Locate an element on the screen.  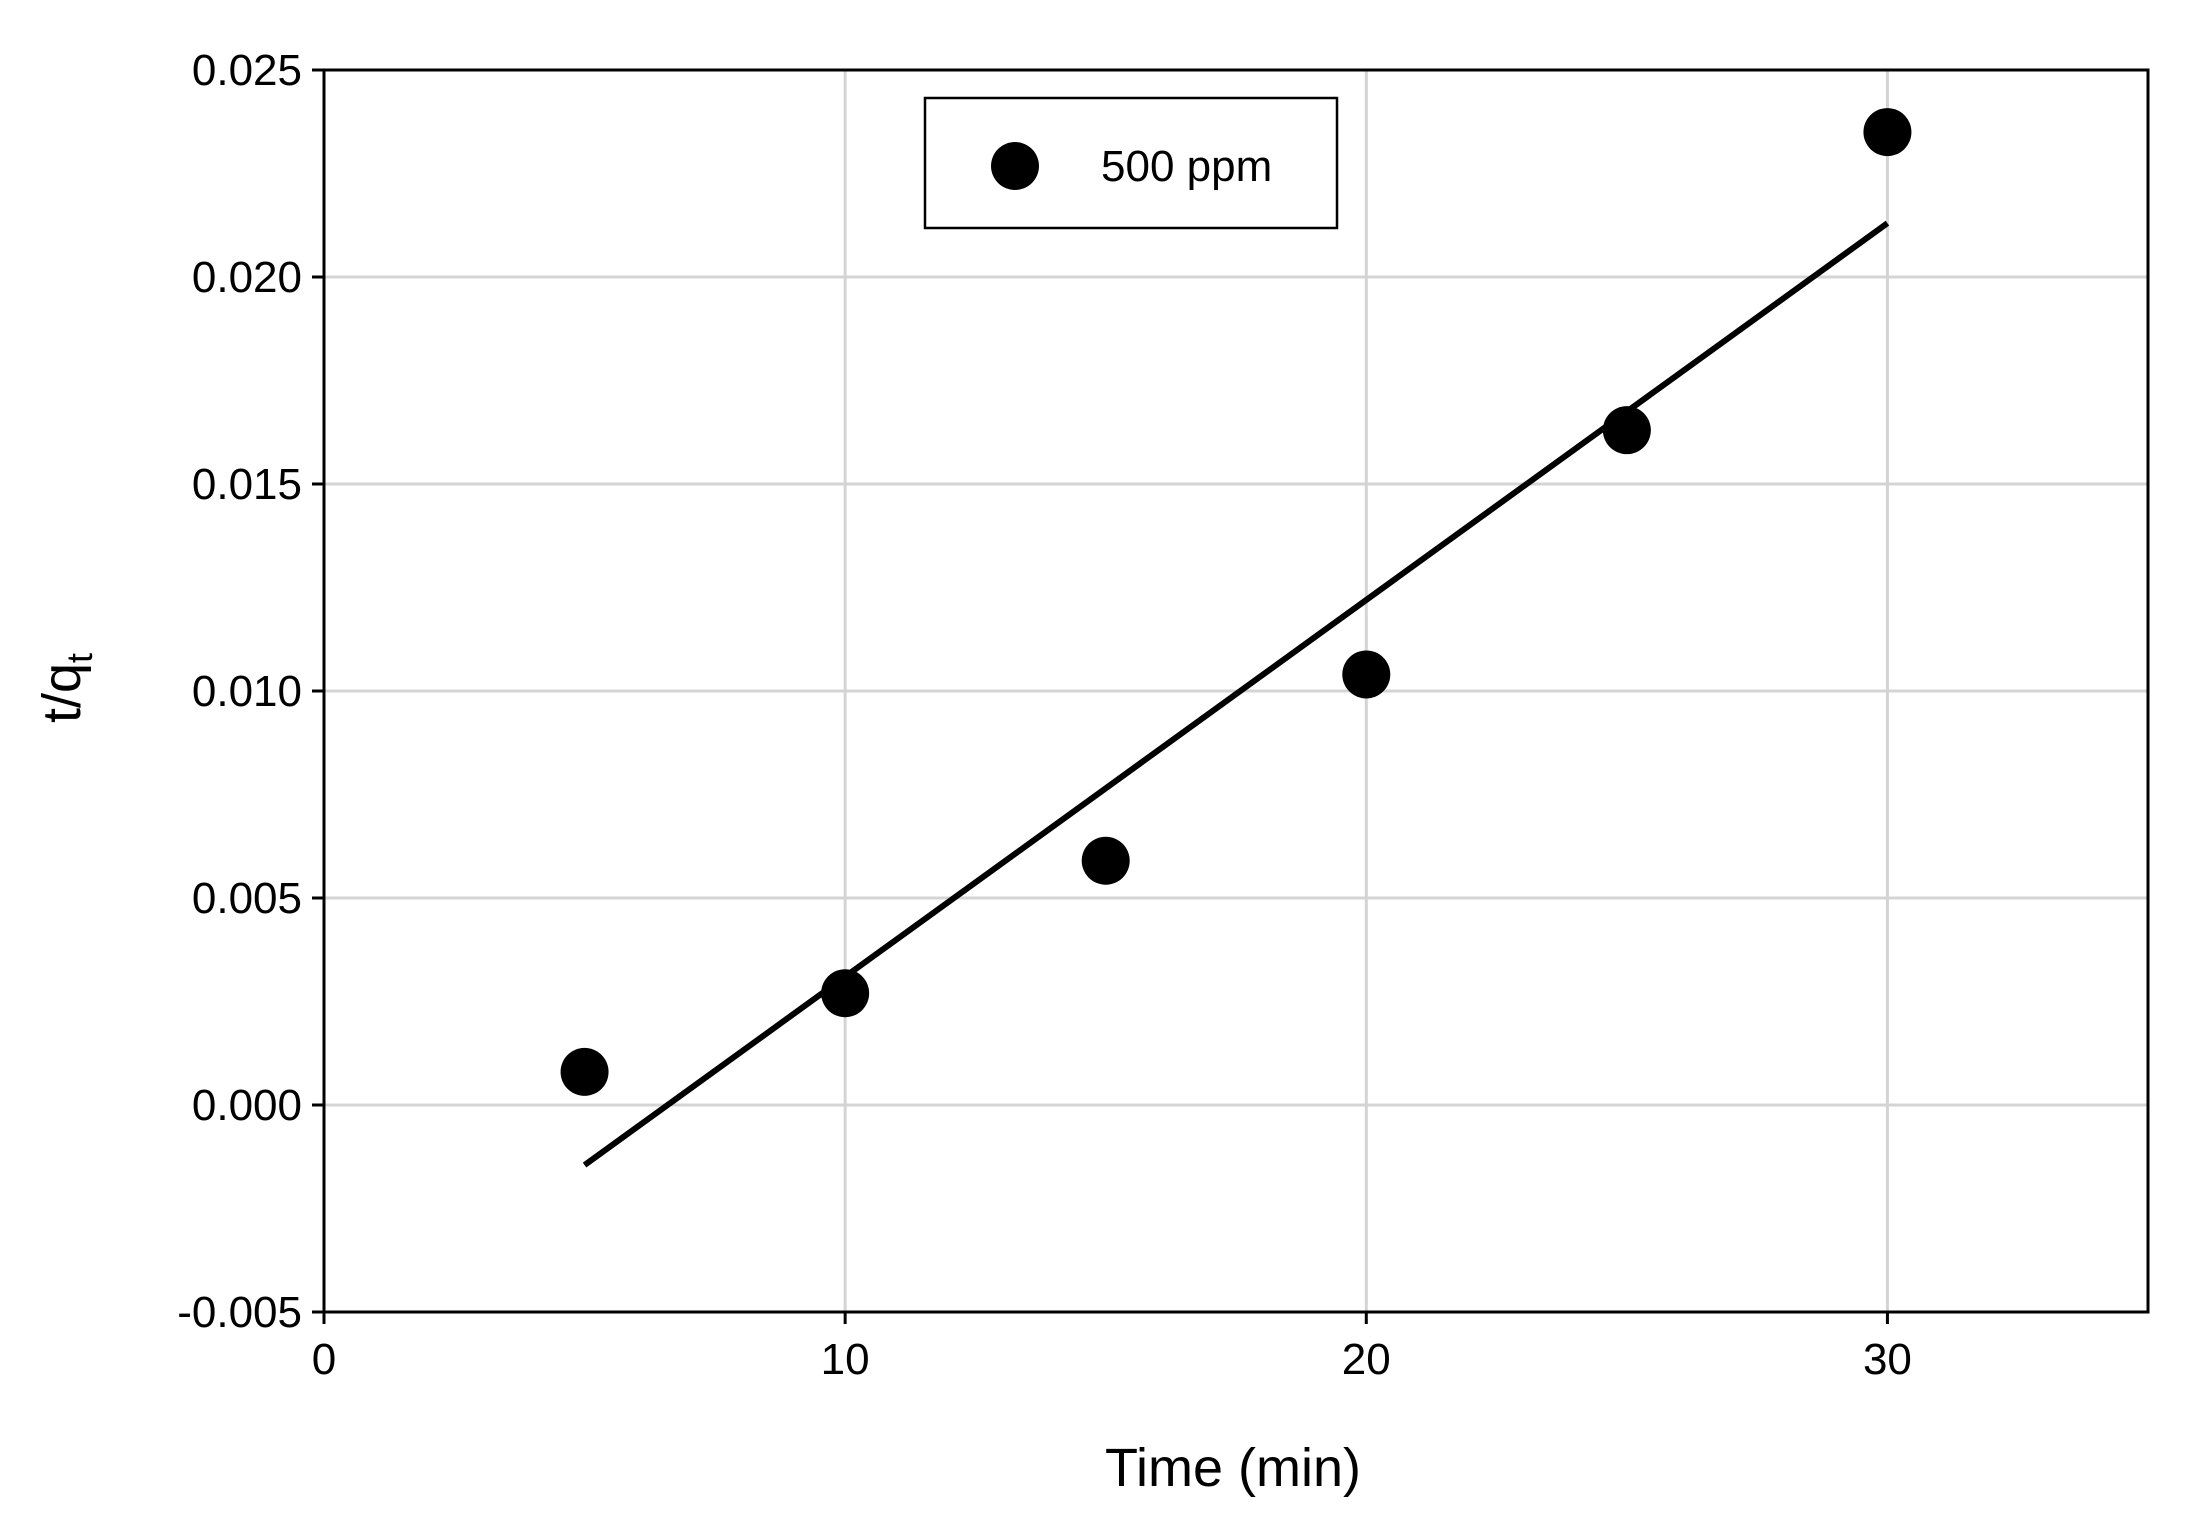
x-tick-label: 20 is located at coordinates (1366, 1359).